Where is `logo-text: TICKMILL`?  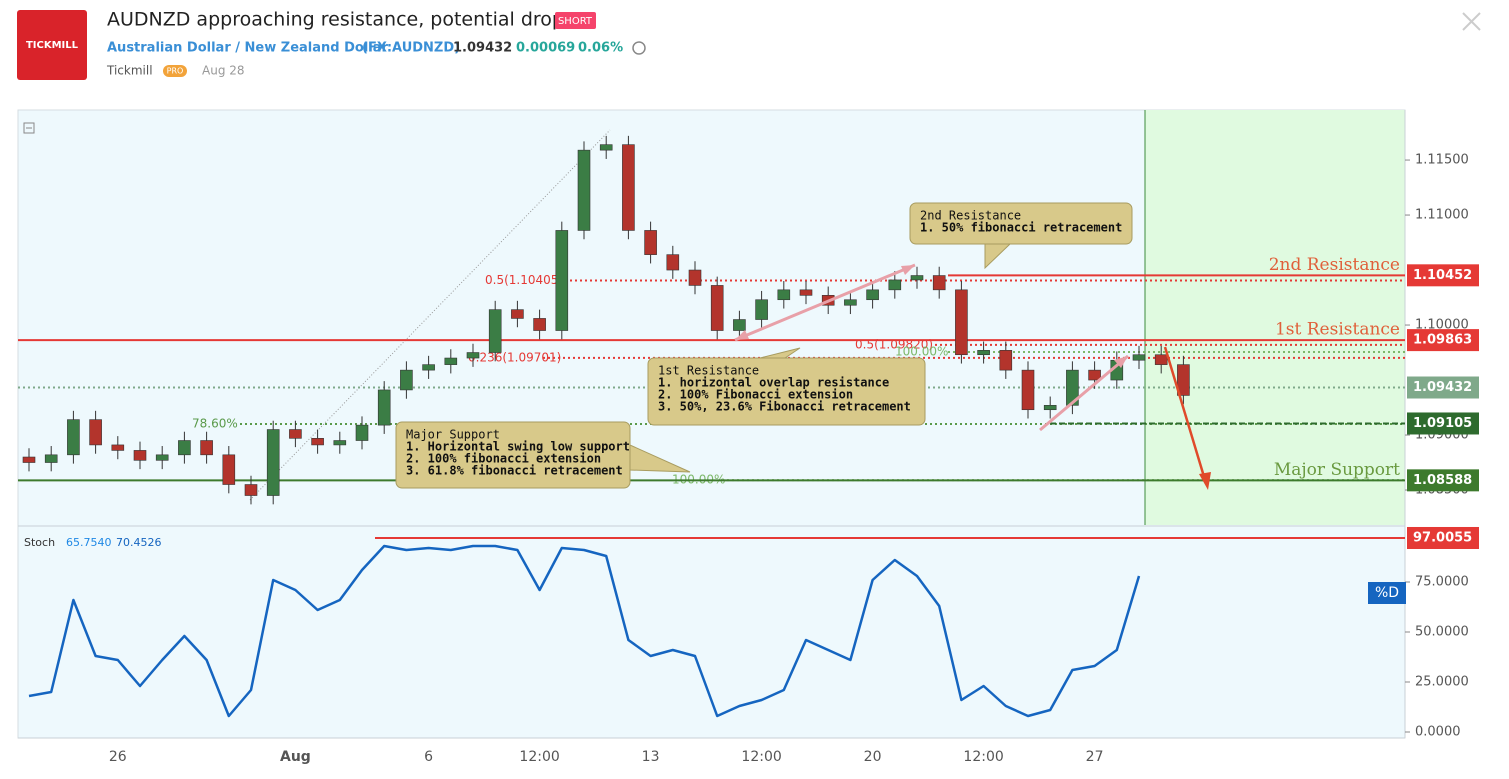 logo-text: TICKMILL is located at coordinates (52, 45).